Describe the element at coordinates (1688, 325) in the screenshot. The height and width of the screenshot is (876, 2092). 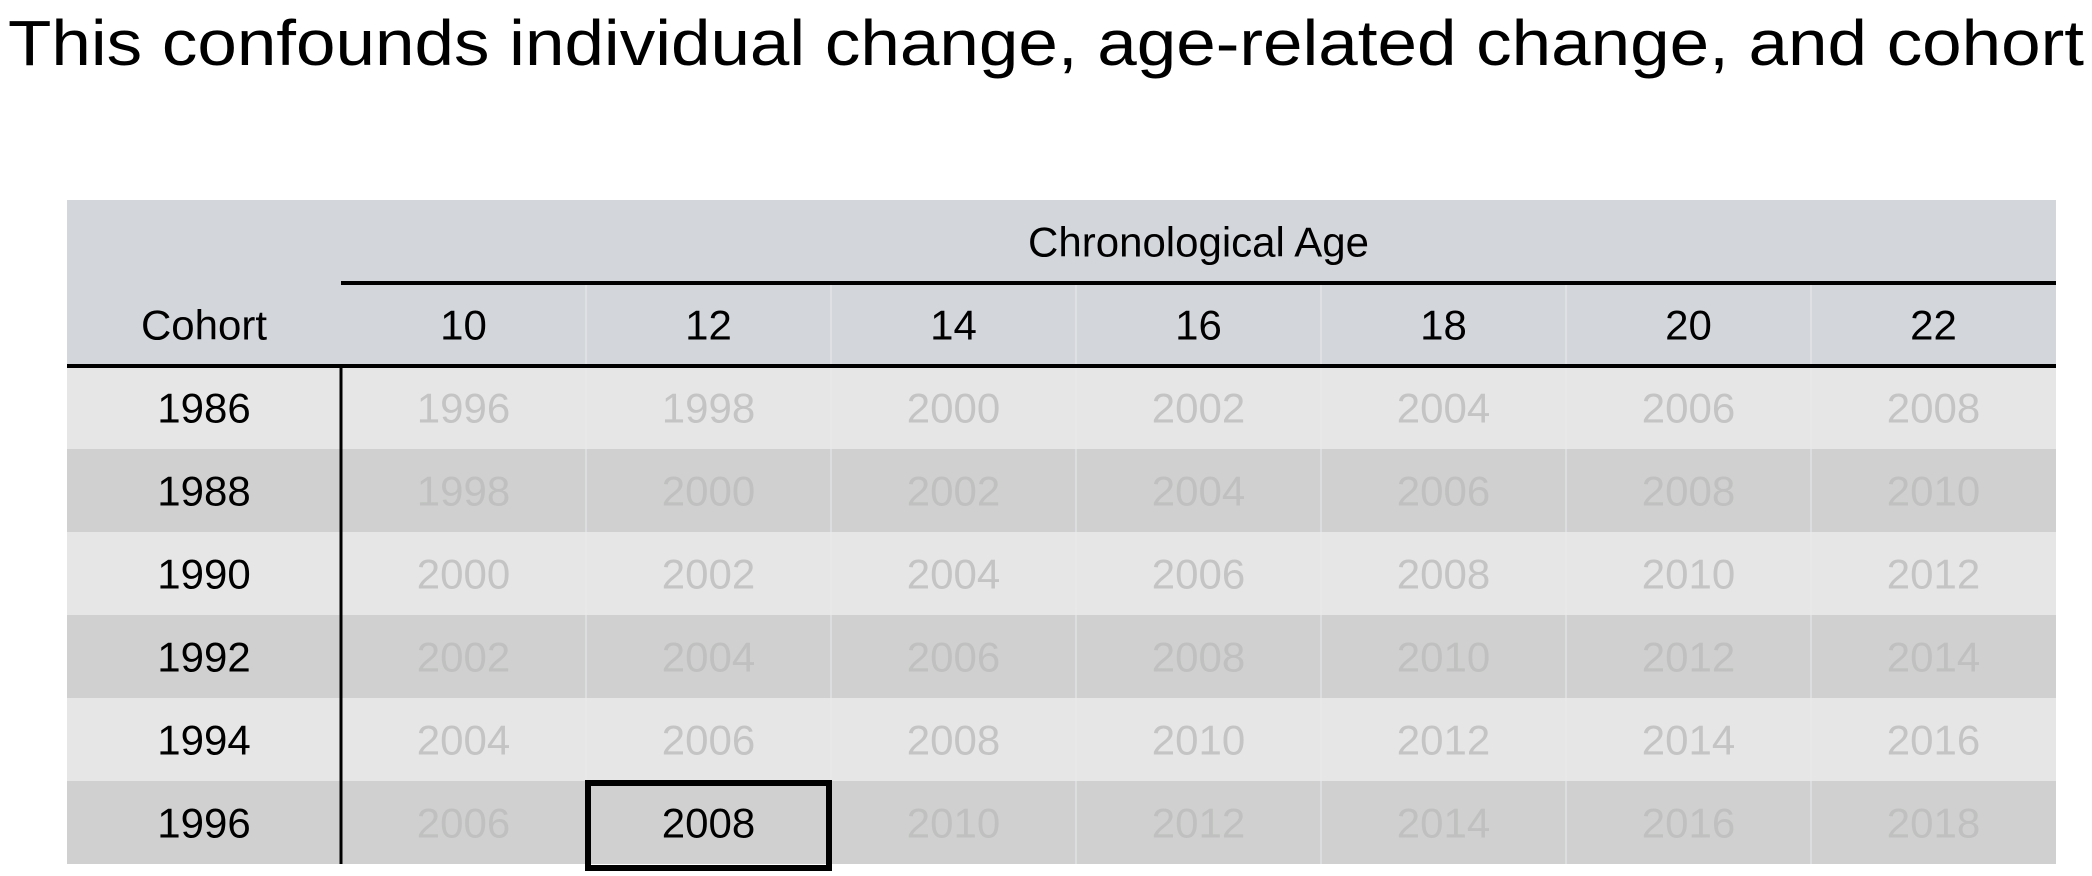
I see `column-header: 20` at that location.